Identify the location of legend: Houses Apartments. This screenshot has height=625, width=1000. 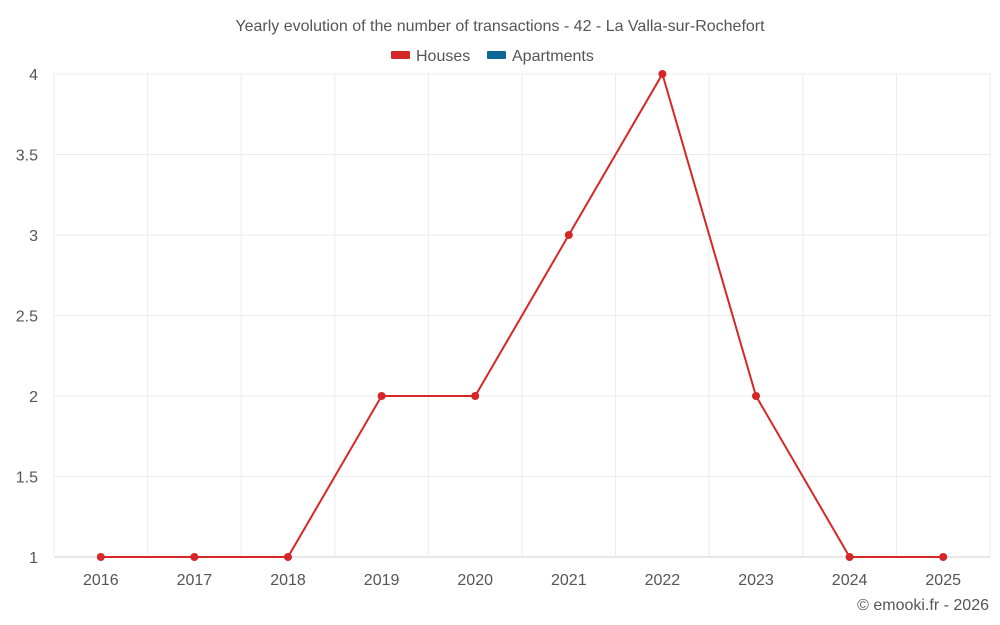
(492, 56).